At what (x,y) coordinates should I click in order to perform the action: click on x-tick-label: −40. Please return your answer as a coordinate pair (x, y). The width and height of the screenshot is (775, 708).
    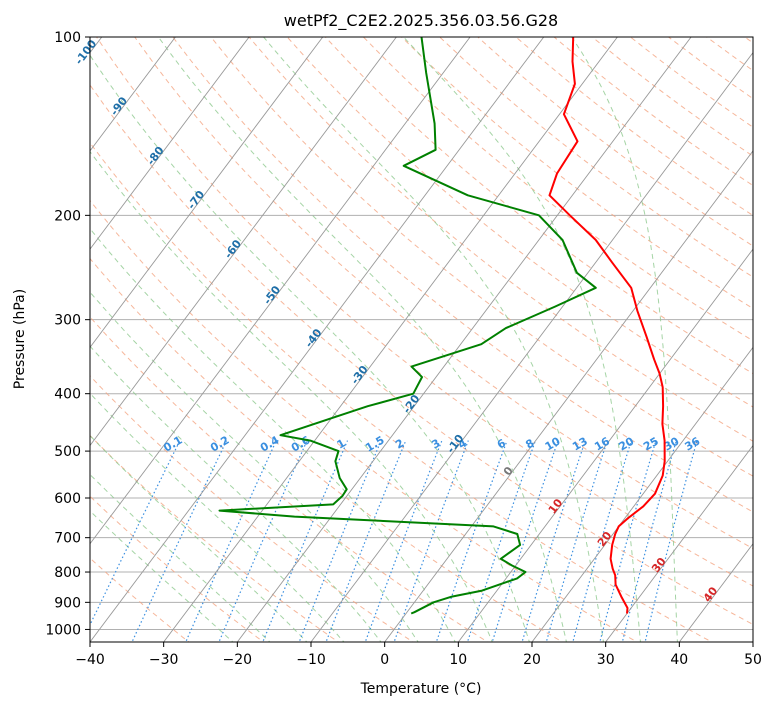
    Looking at the image, I should click on (90, 660).